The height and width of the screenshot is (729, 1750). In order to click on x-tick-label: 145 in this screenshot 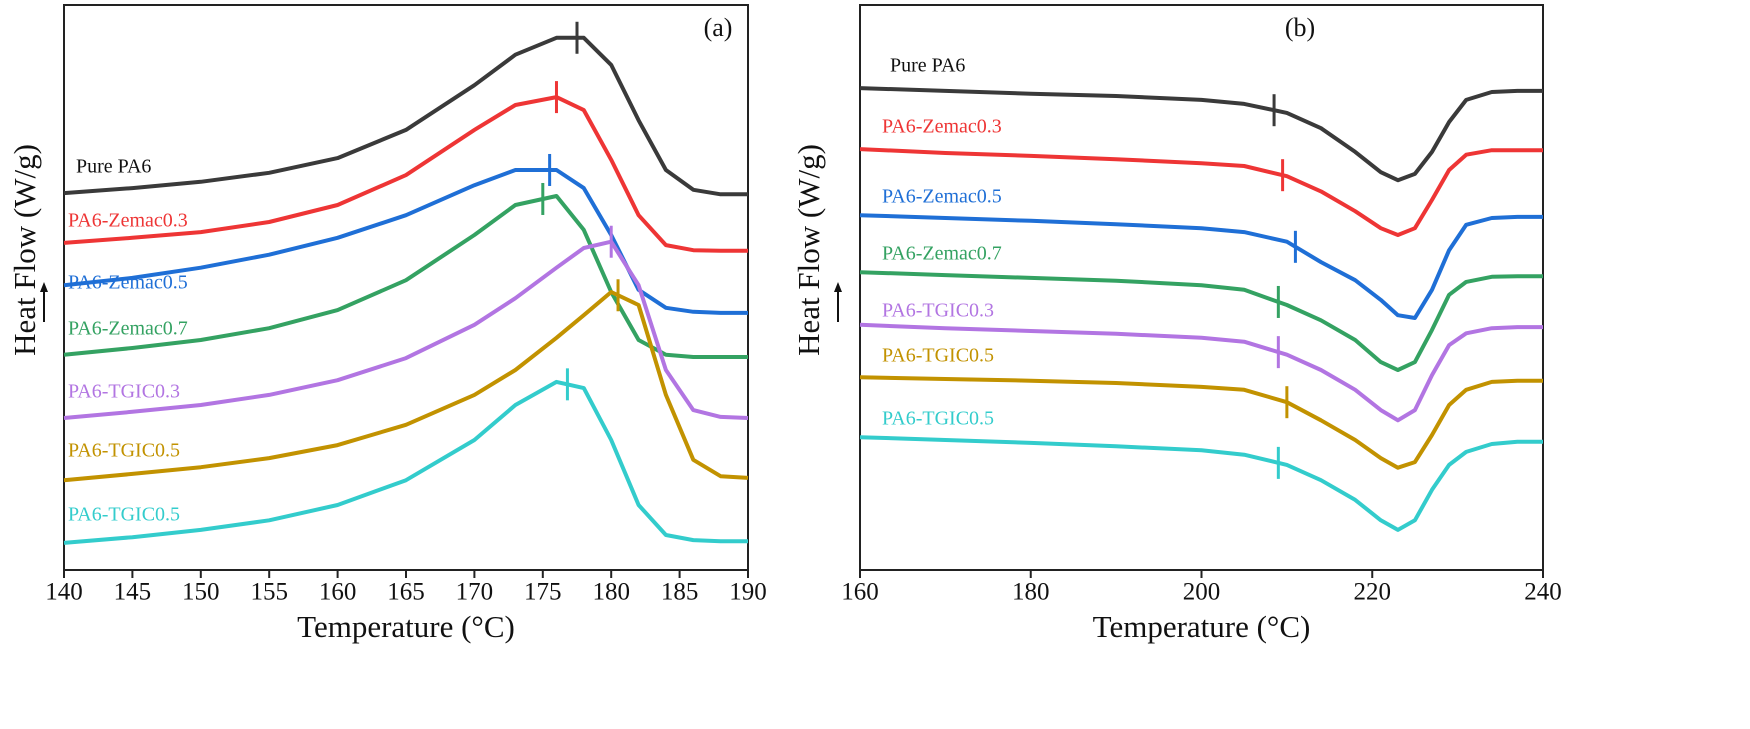, I will do `click(133, 592)`.